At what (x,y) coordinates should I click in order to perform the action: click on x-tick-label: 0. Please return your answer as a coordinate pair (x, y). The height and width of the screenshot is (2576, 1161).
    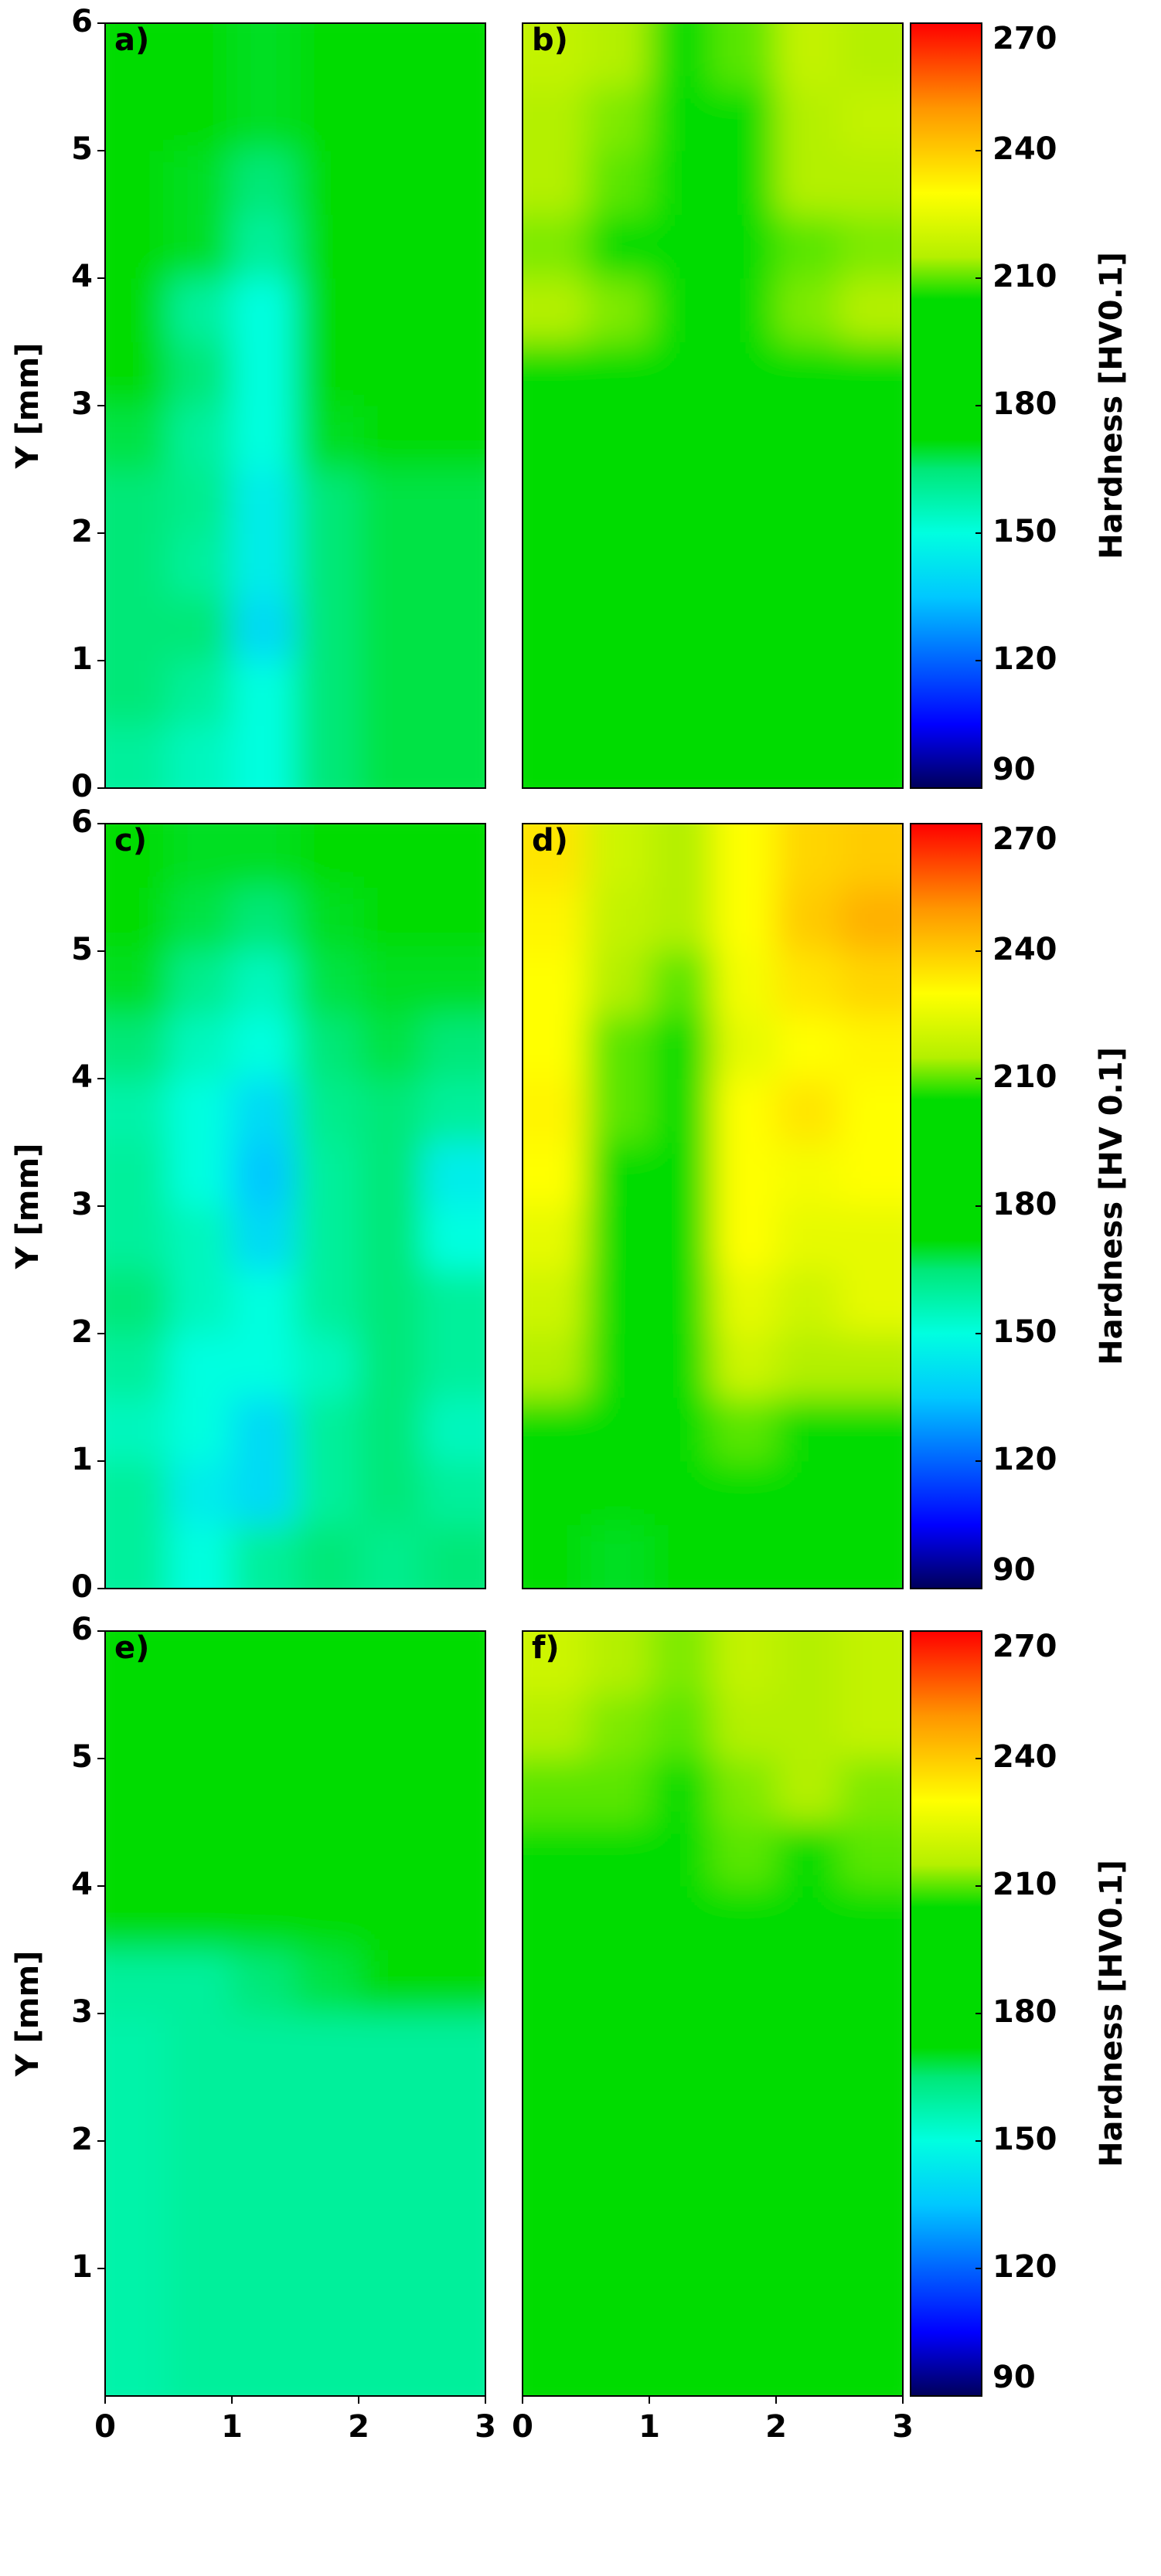
    Looking at the image, I should click on (105, 2427).